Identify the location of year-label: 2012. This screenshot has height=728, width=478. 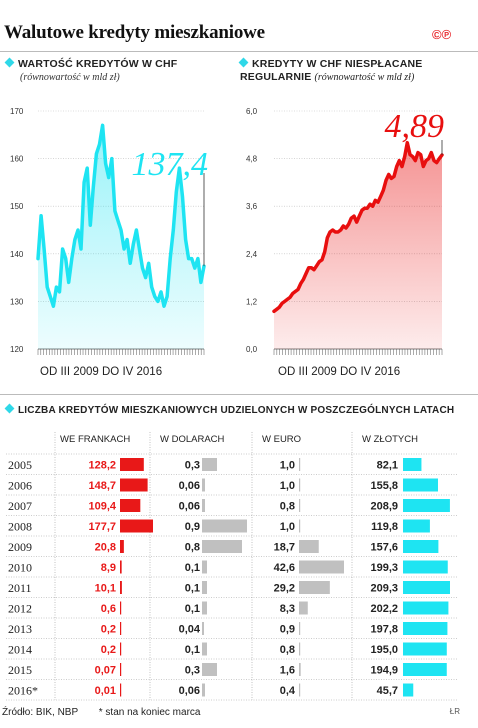
(20, 609).